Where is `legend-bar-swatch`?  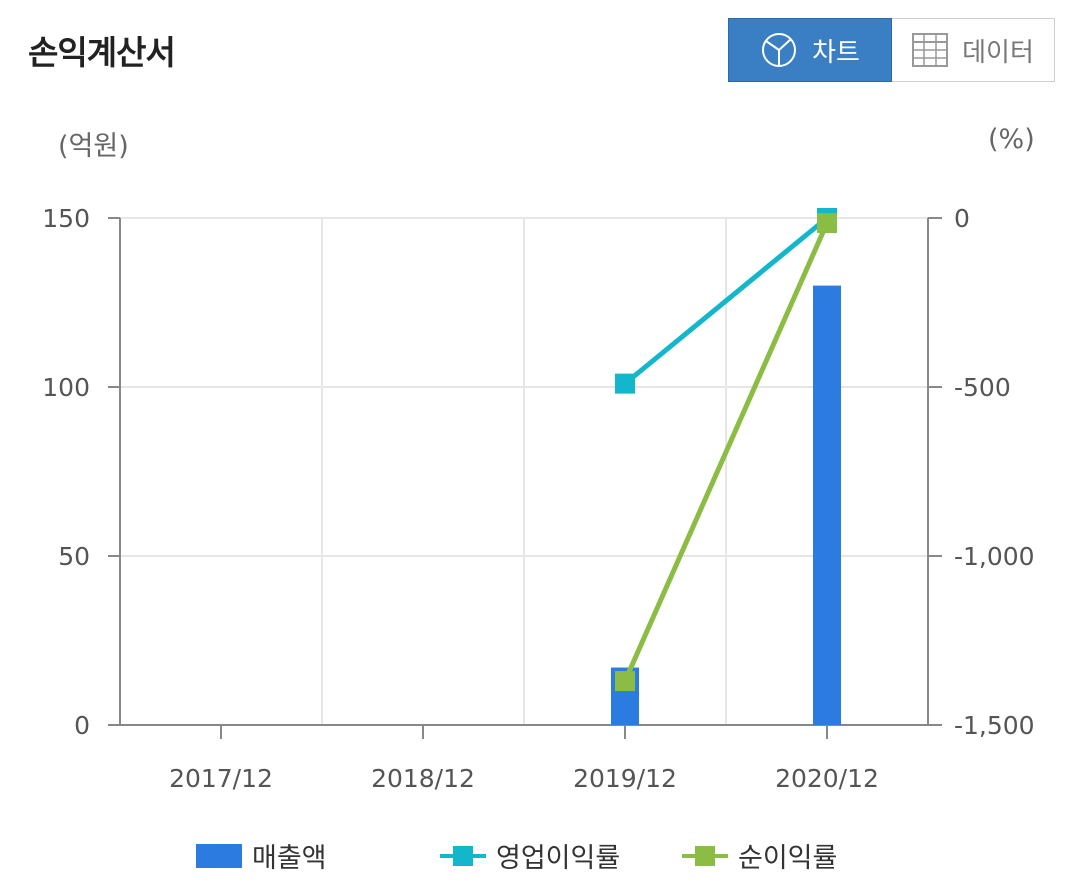
legend-bar-swatch is located at coordinates (219, 855).